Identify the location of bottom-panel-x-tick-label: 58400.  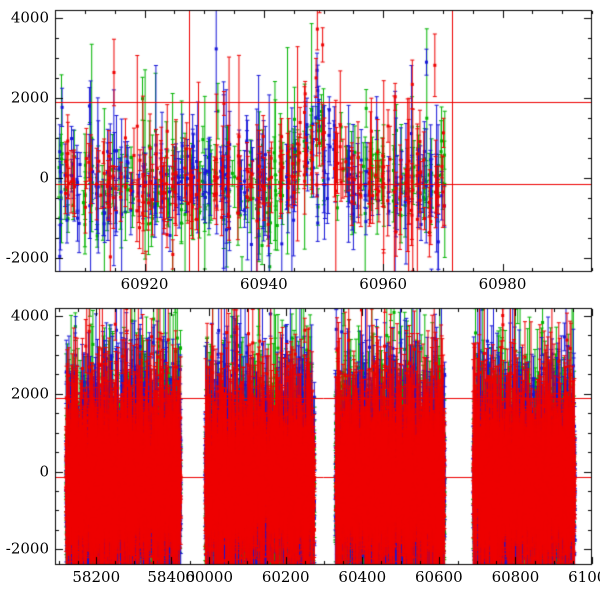
(171, 577).